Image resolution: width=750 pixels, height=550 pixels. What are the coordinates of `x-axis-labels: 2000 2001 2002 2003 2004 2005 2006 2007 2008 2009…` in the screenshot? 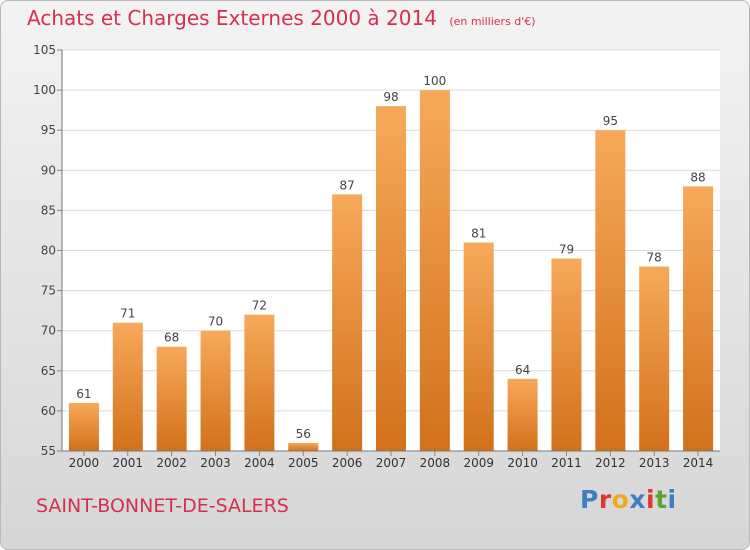 It's located at (391, 460).